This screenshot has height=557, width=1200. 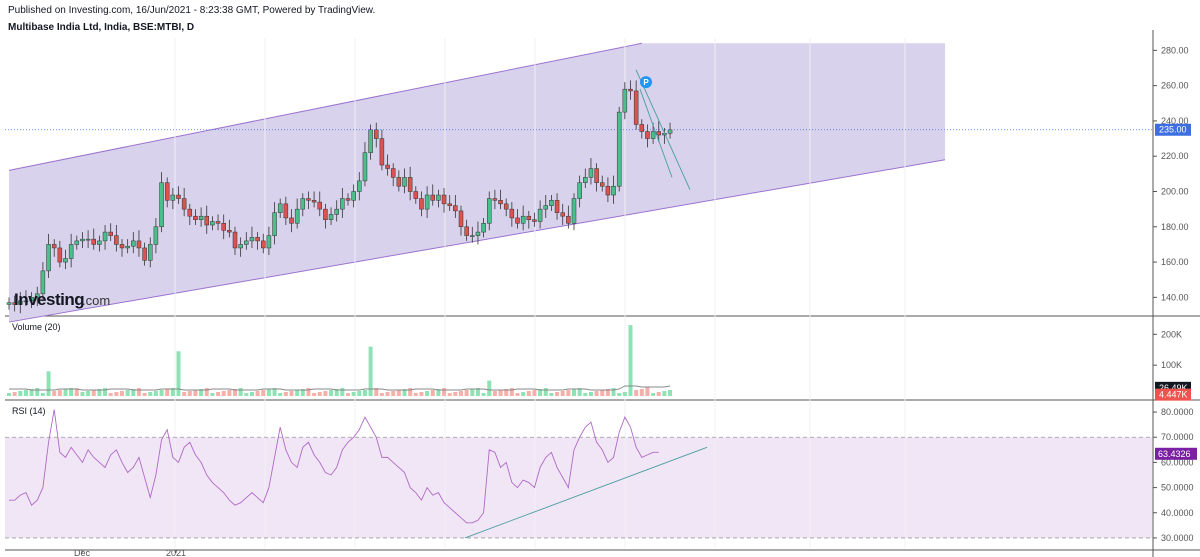 What do you see at coordinates (1177, 488) in the screenshot?
I see `rsi-tick-label: 50.0000` at bounding box center [1177, 488].